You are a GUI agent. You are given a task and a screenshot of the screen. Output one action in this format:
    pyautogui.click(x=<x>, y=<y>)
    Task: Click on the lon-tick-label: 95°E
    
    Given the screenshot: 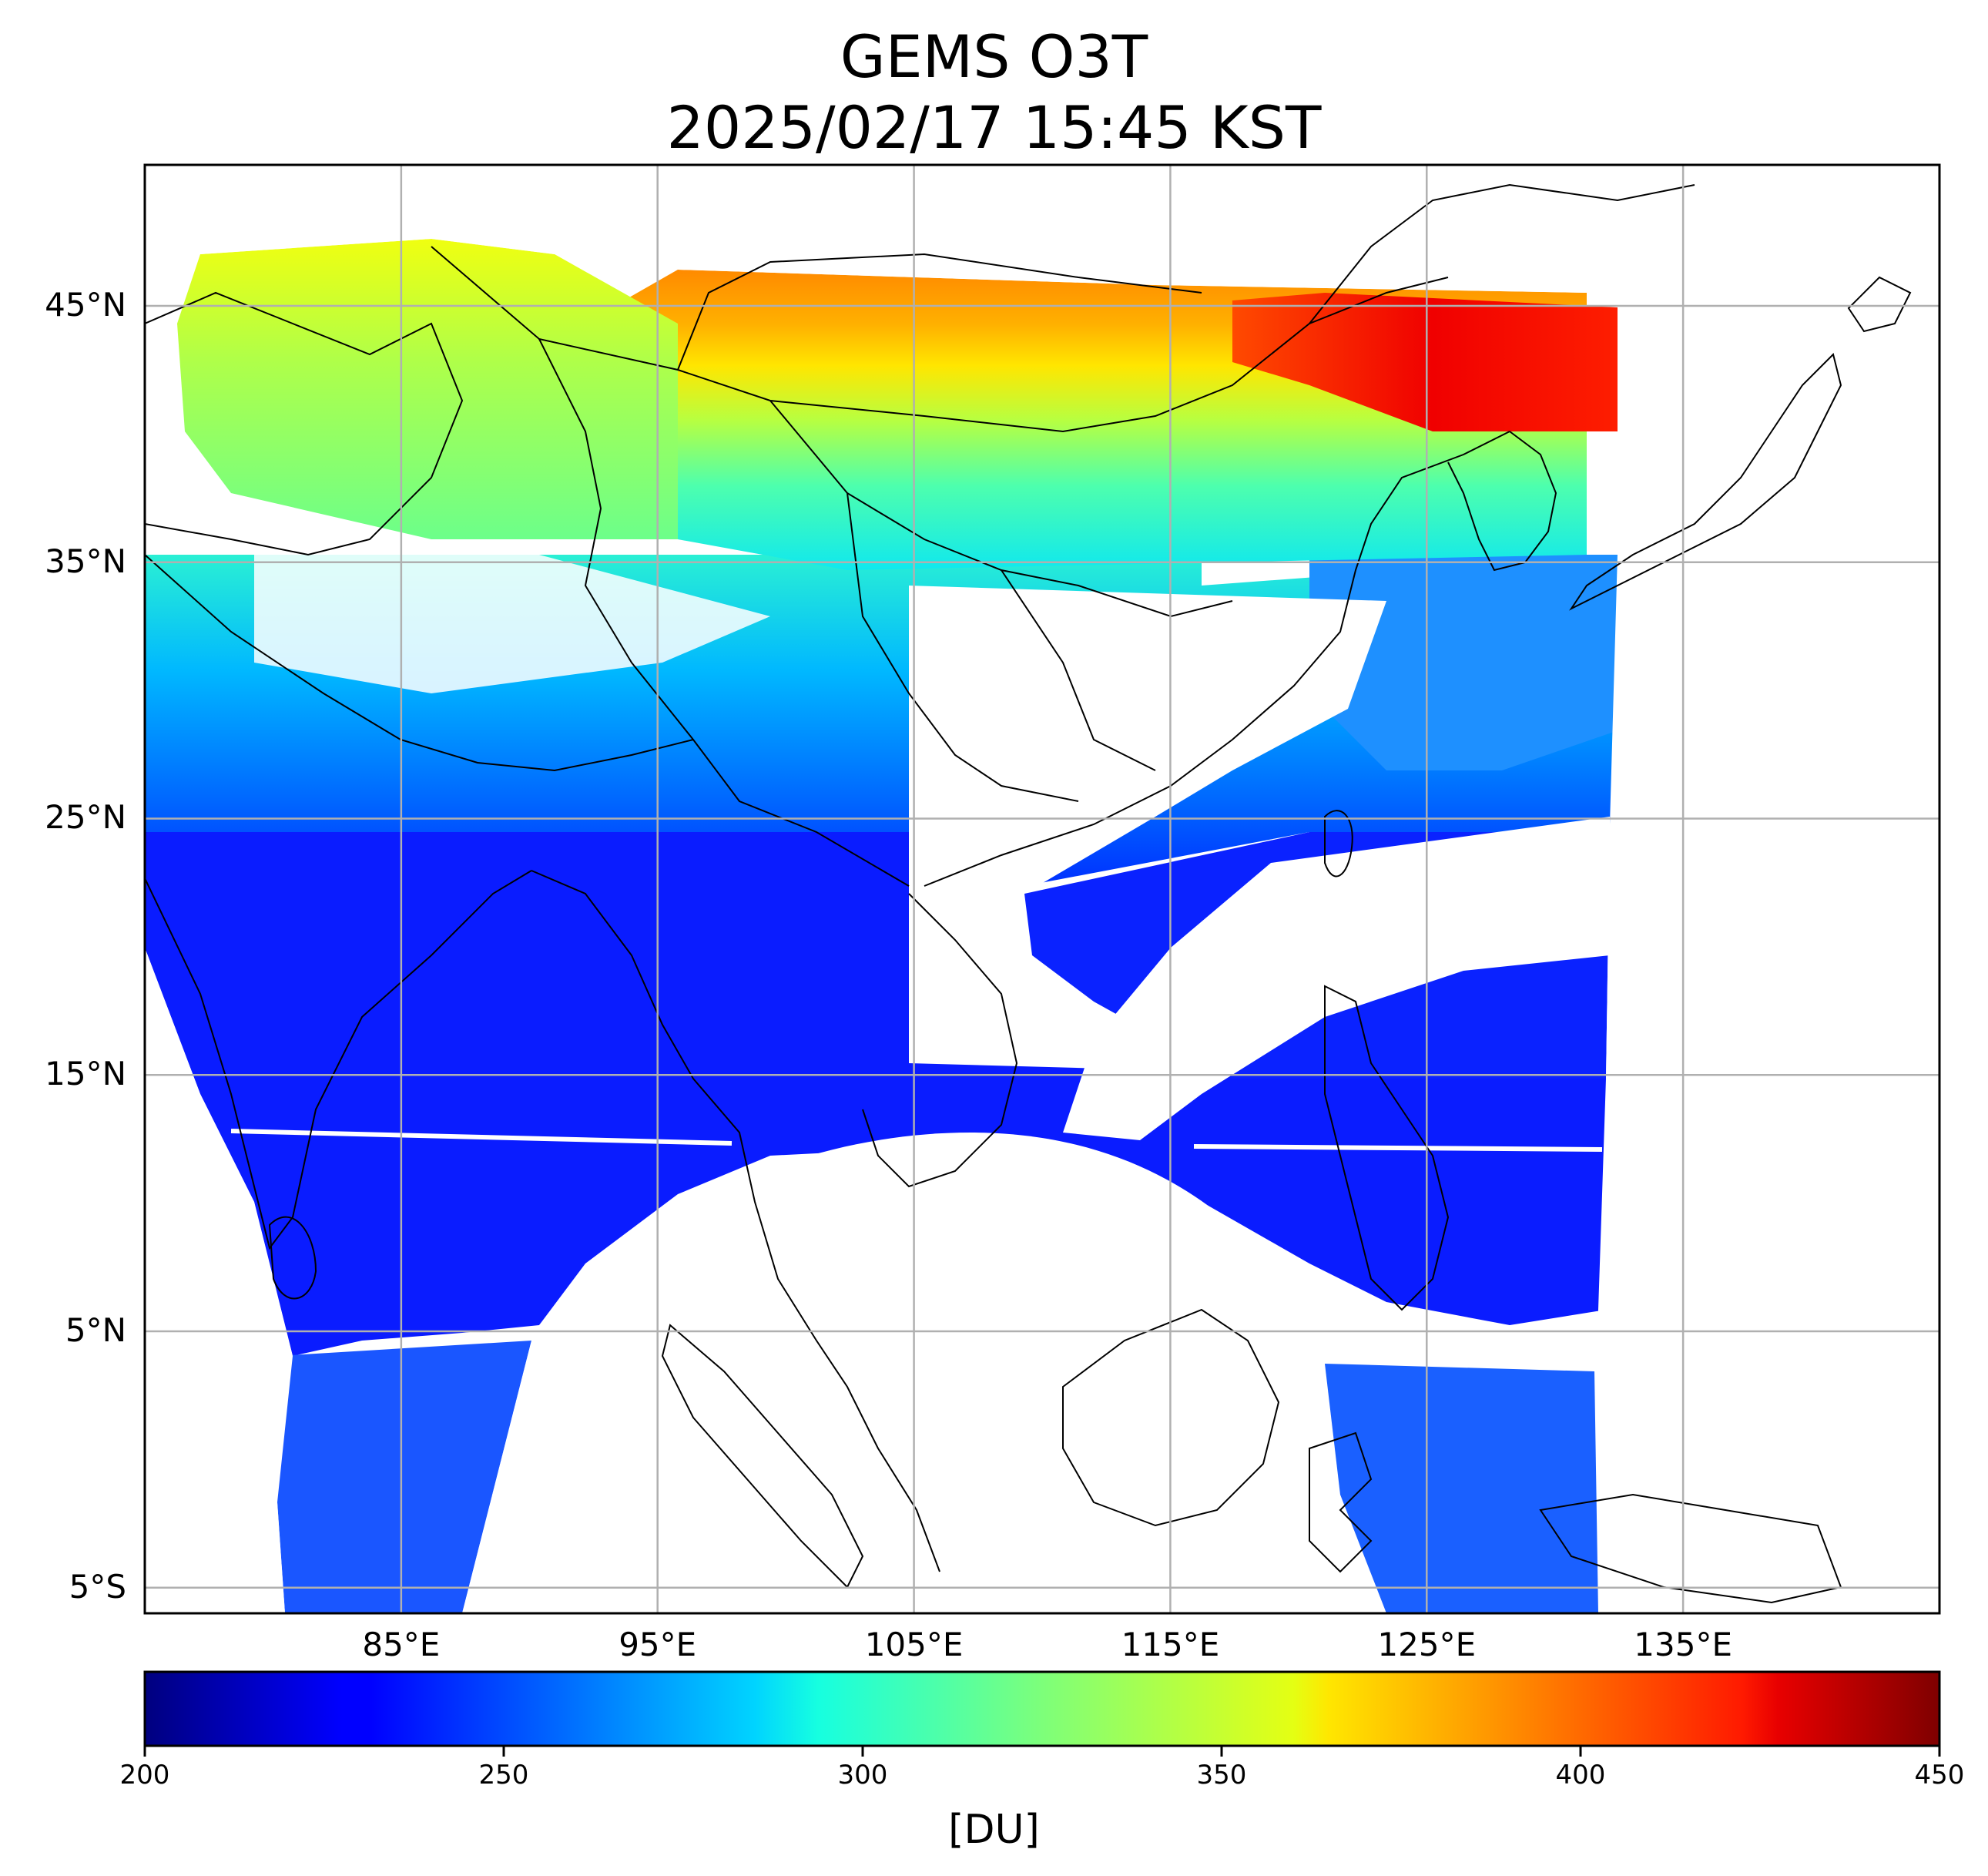 What is the action you would take?
    pyautogui.click(x=658, y=1644)
    